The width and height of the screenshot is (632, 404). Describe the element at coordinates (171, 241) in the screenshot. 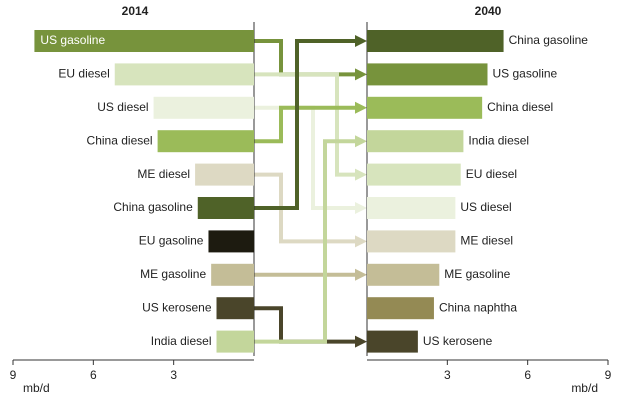

I see `bar-label: EU gasoline` at that location.